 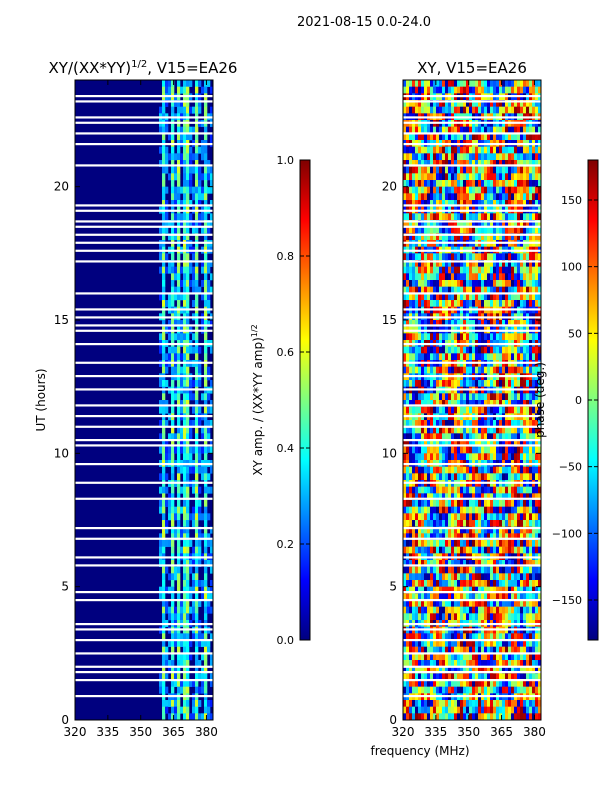 I want to click on data-gap, so click(x=144, y=389).